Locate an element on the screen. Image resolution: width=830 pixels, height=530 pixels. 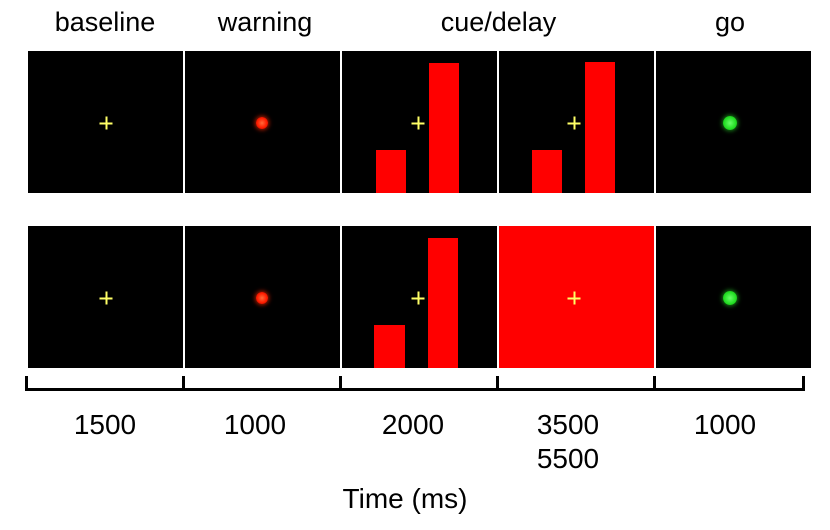
phase-label-warning: warning is located at coordinates (265, 22).